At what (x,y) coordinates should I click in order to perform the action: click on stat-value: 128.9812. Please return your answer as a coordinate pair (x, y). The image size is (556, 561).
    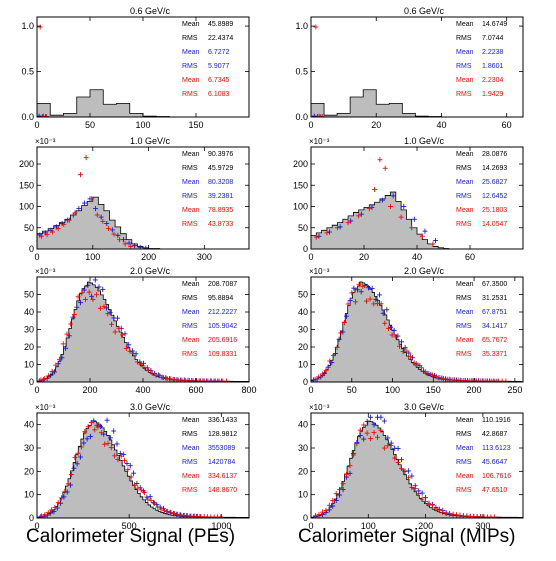
    Looking at the image, I should click on (222, 434).